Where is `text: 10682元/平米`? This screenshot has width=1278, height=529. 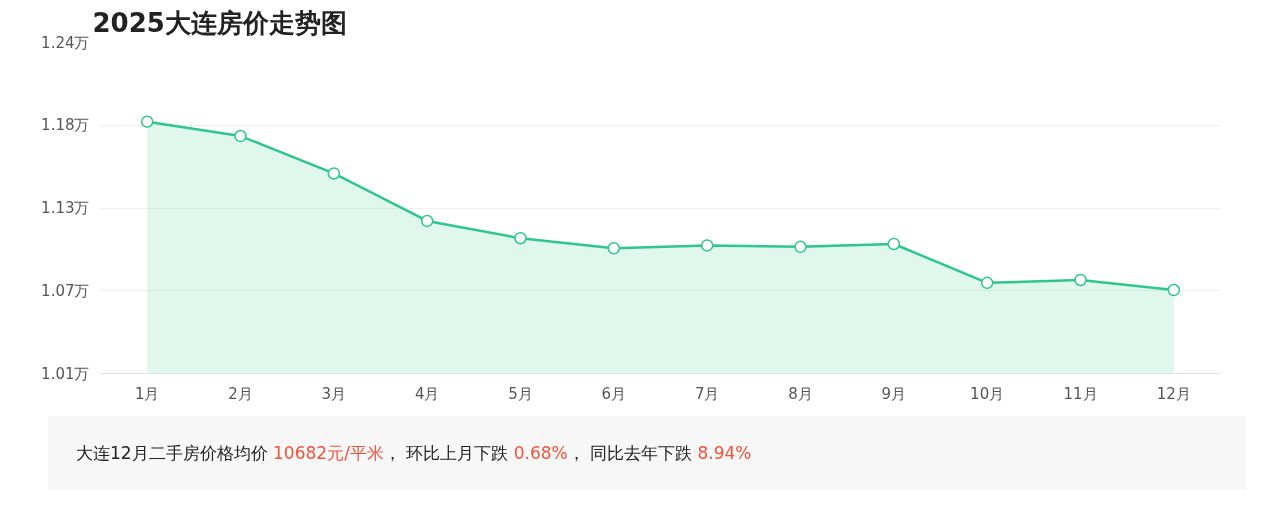
text: 10682元/平米 is located at coordinates (328, 453).